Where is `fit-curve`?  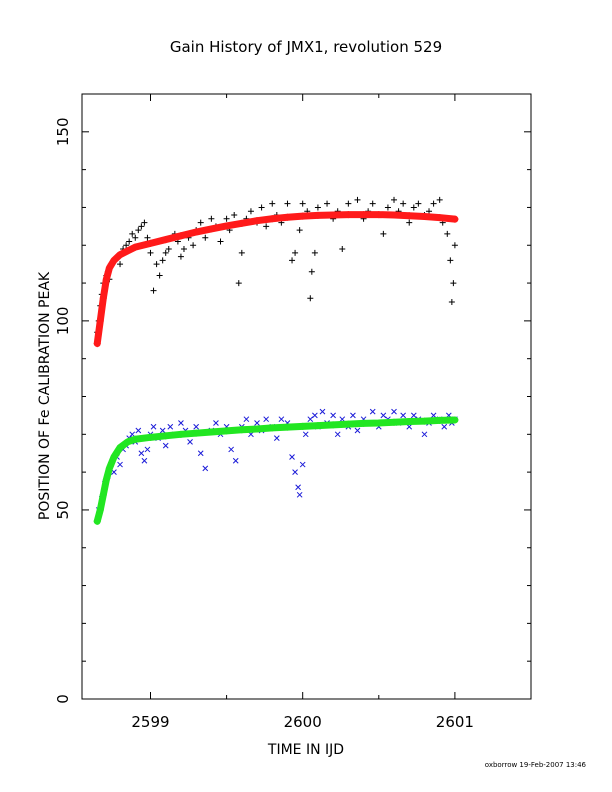 fit-curve is located at coordinates (276, 279).